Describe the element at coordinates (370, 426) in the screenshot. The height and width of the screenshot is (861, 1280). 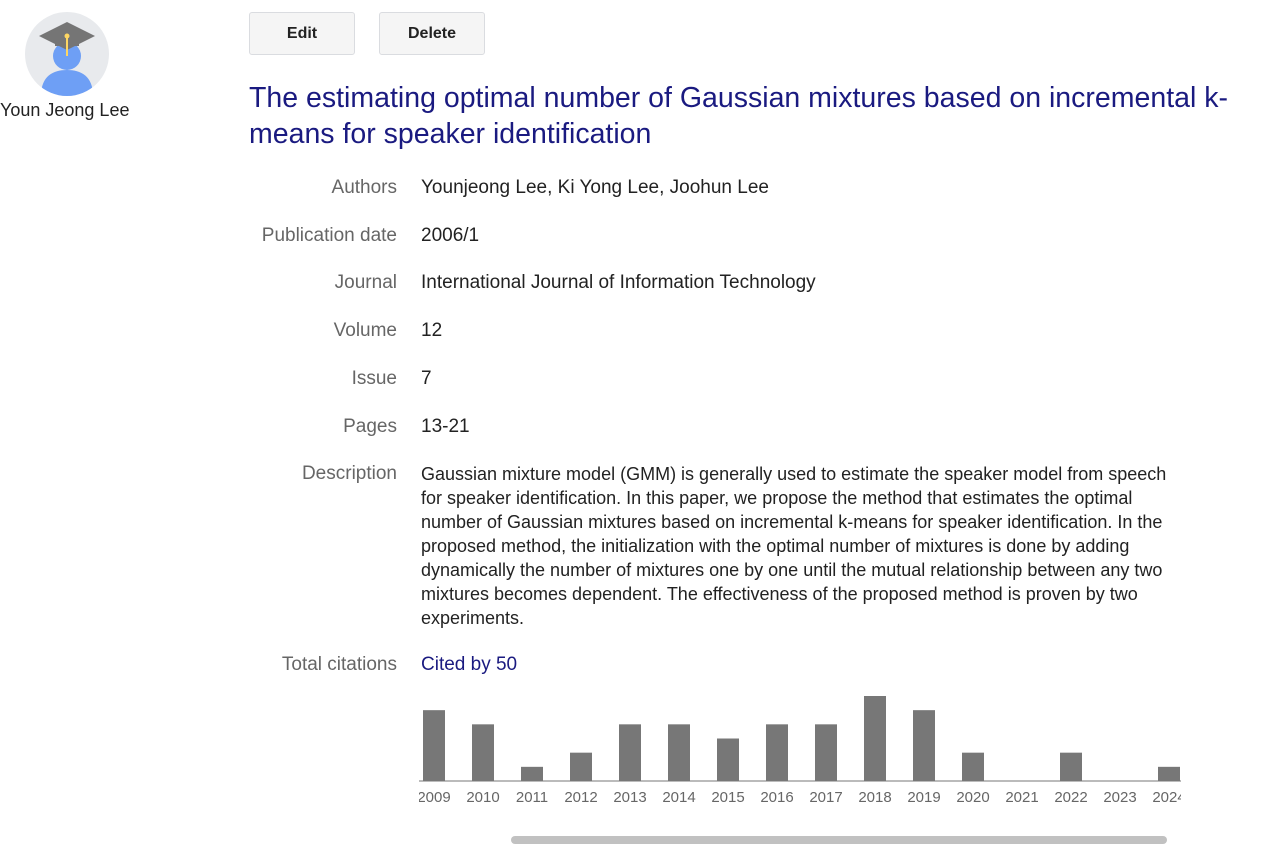
I see `field-label: Pages` at that location.